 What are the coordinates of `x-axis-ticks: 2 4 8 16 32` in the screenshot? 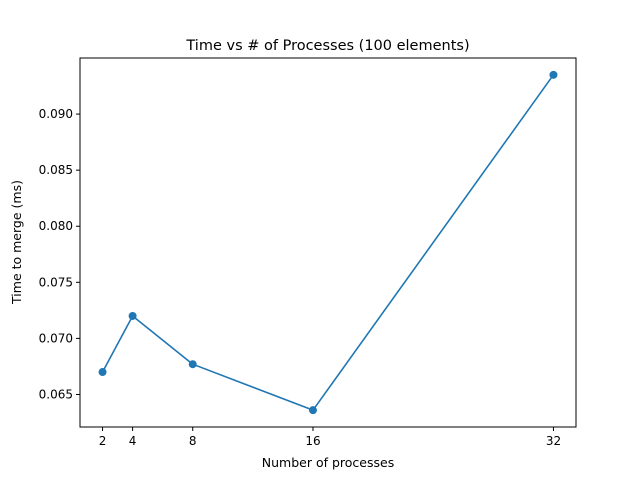 It's located at (330, 437).